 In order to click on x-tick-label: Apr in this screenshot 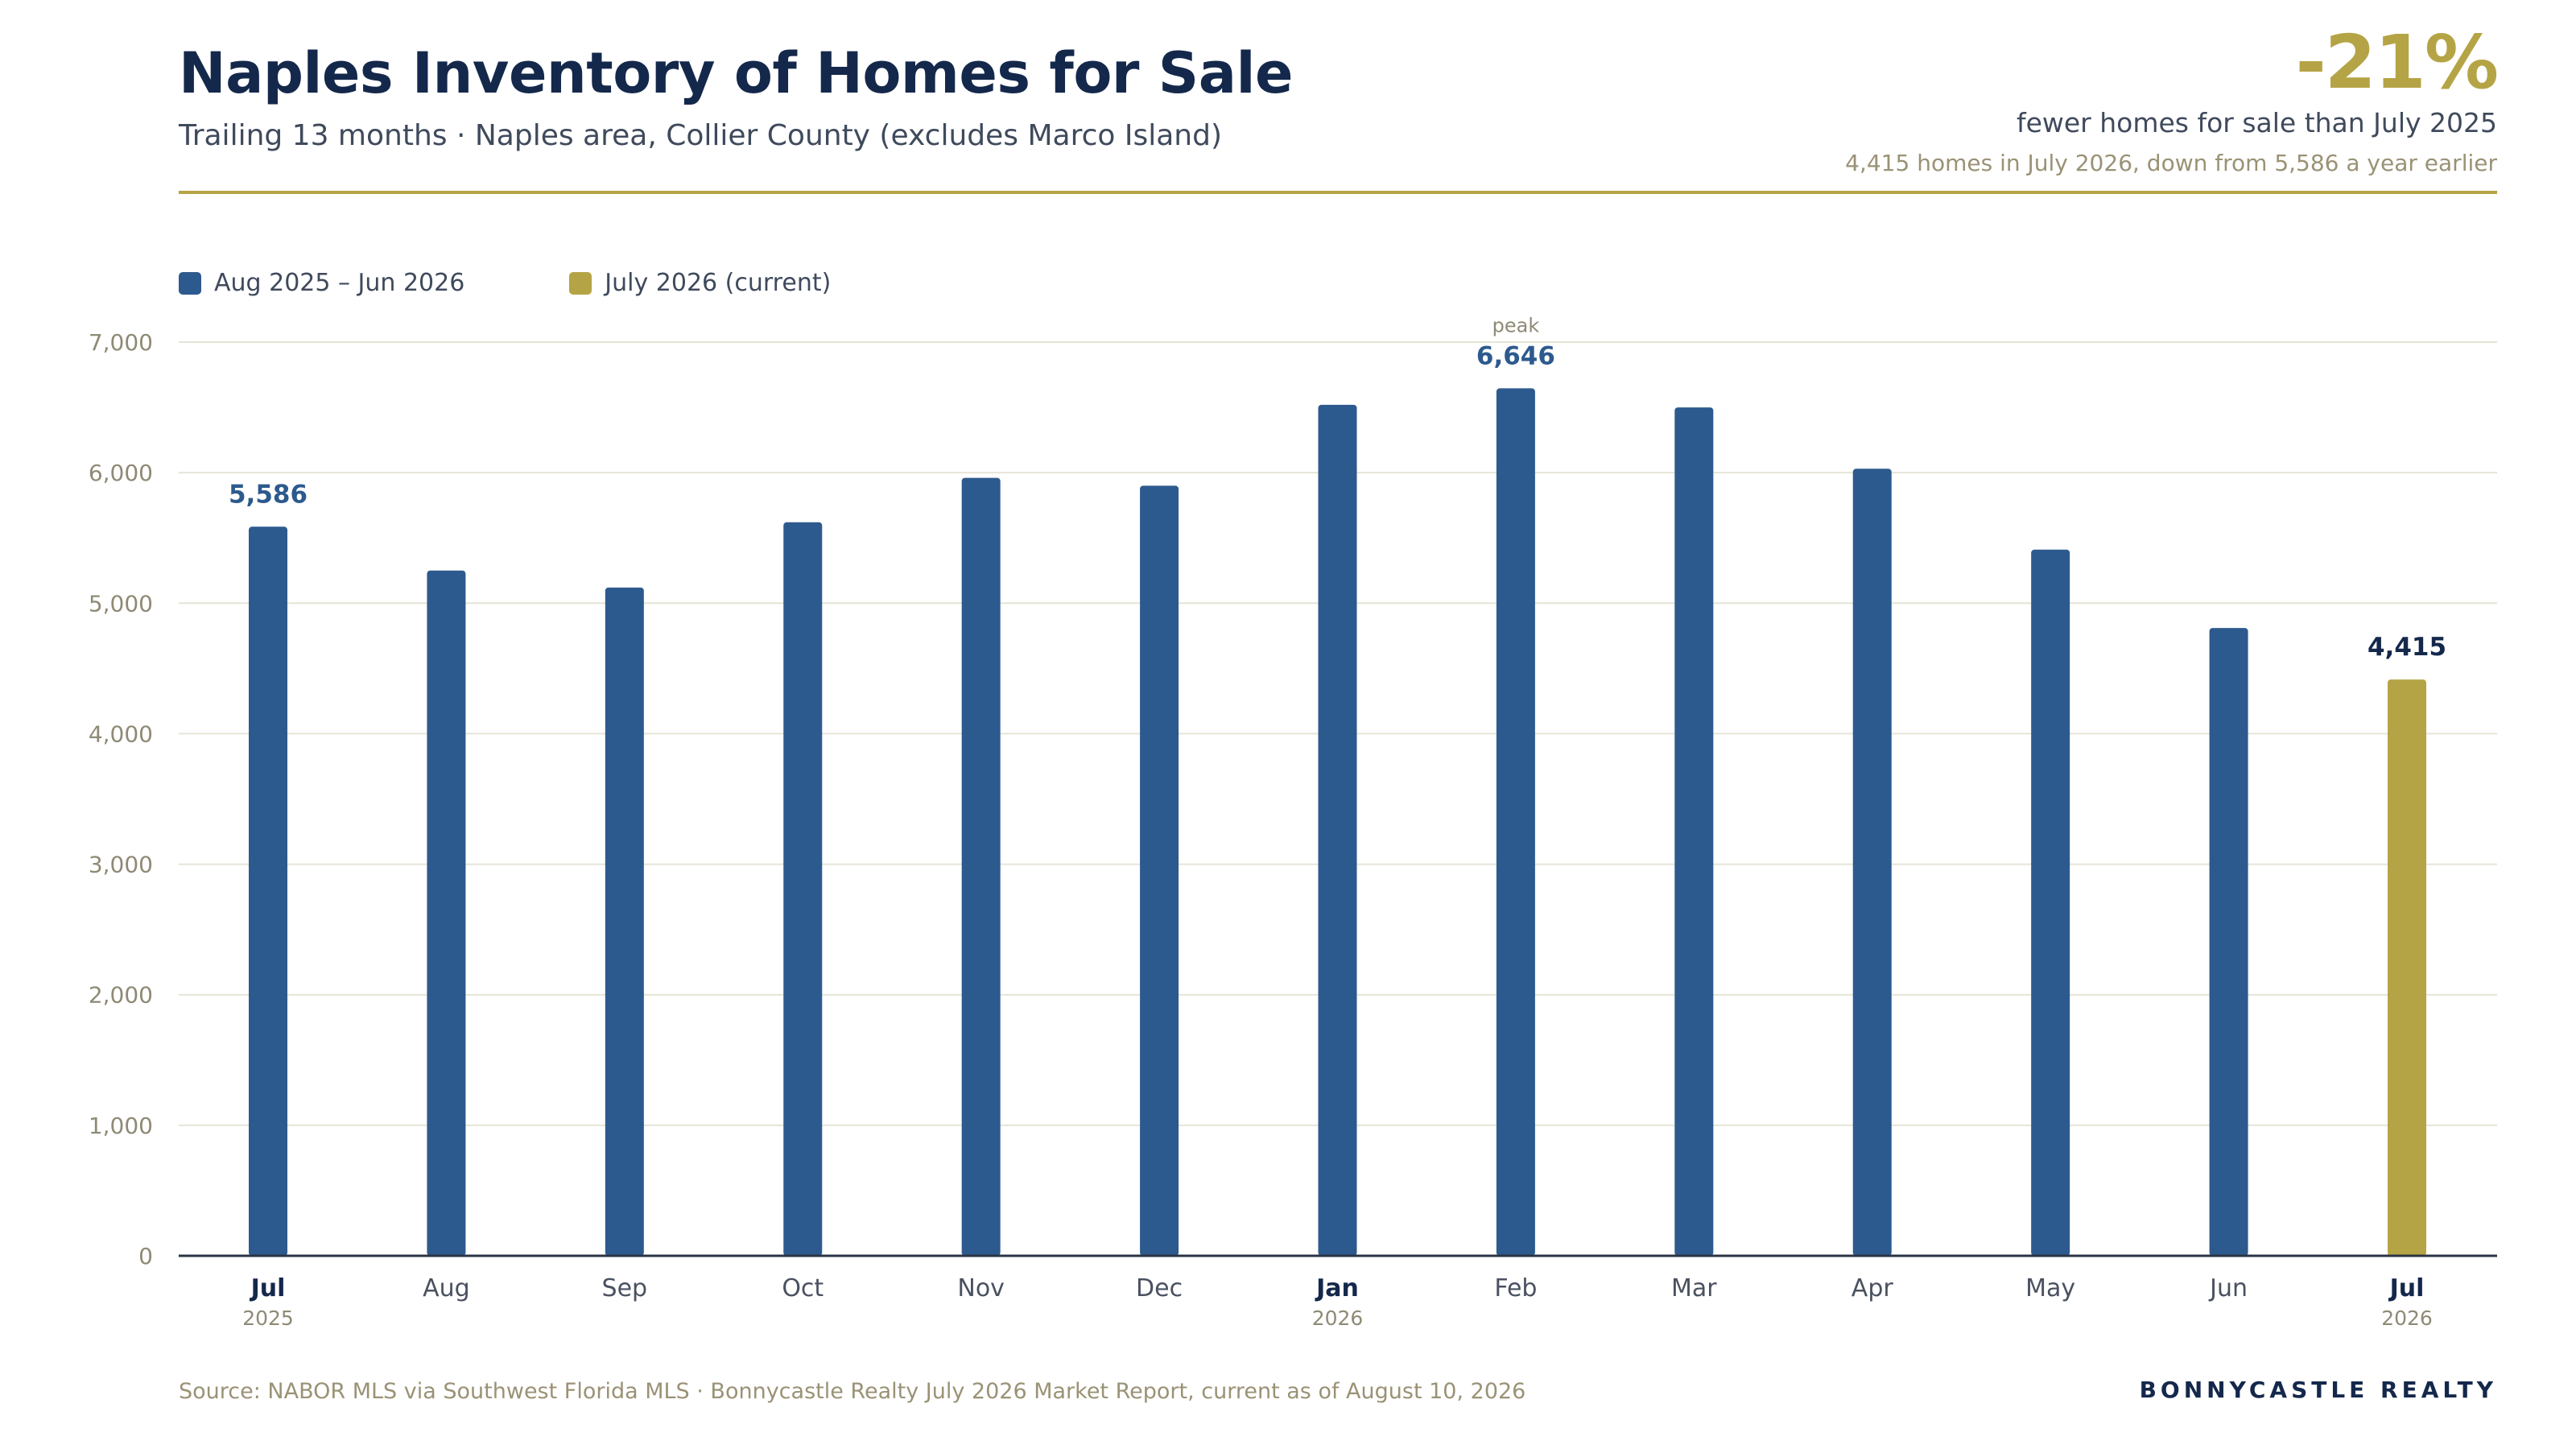, I will do `click(1873, 1288)`.